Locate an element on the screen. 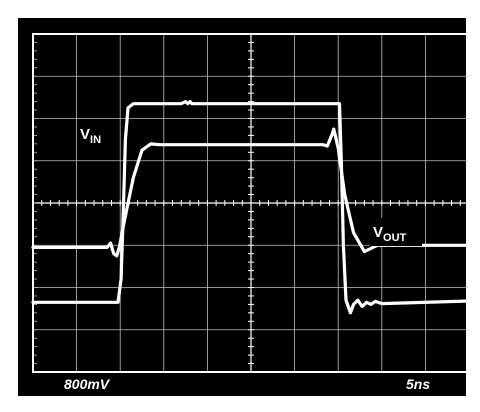 Image resolution: width=480 pixels, height=412 pixels. vin-label-background is located at coordinates (97, 134).